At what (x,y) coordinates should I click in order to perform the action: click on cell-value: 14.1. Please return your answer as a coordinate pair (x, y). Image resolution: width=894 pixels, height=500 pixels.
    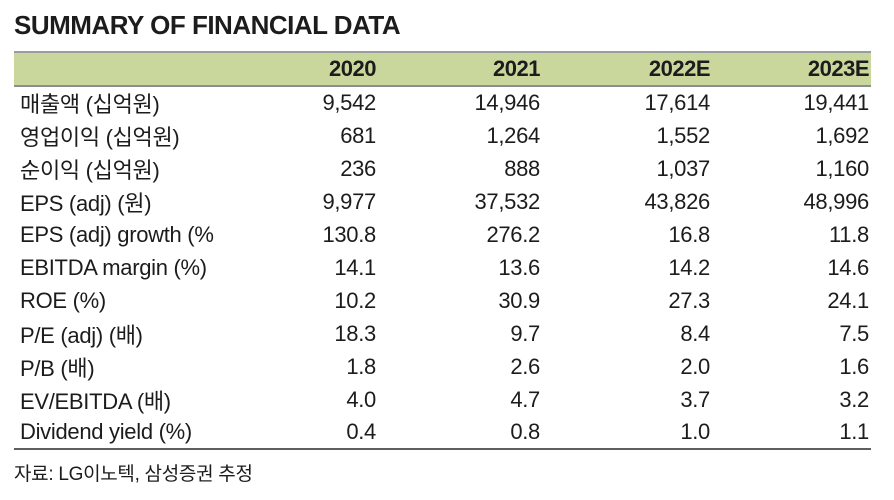
    Looking at the image, I should click on (355, 267).